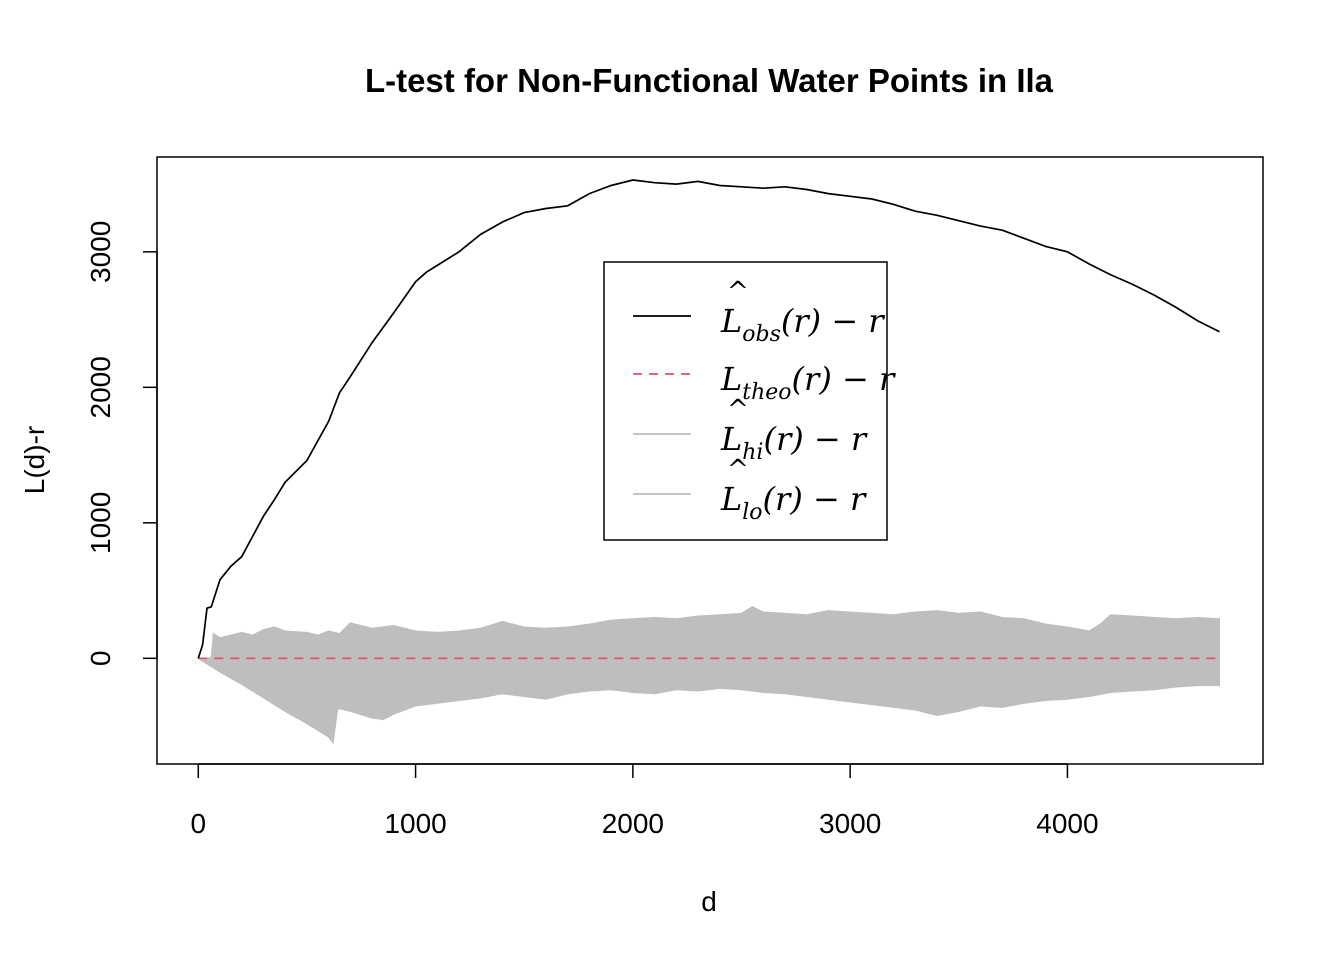 The image size is (1344, 960). What do you see at coordinates (850, 823) in the screenshot?
I see `x-tick-label: 3000` at bounding box center [850, 823].